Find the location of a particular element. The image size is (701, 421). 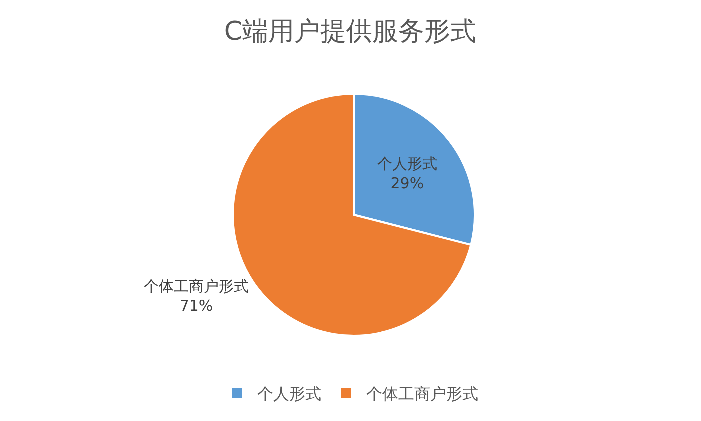

slice-label: 个人形式 is located at coordinates (407, 163).